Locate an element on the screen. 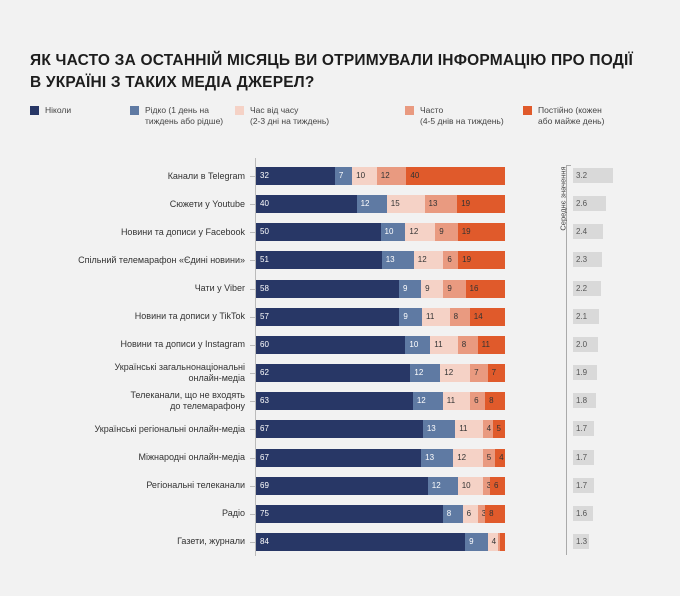 This screenshot has height=596, width=680. mean-value-bar: 1.6 is located at coordinates (583, 513).